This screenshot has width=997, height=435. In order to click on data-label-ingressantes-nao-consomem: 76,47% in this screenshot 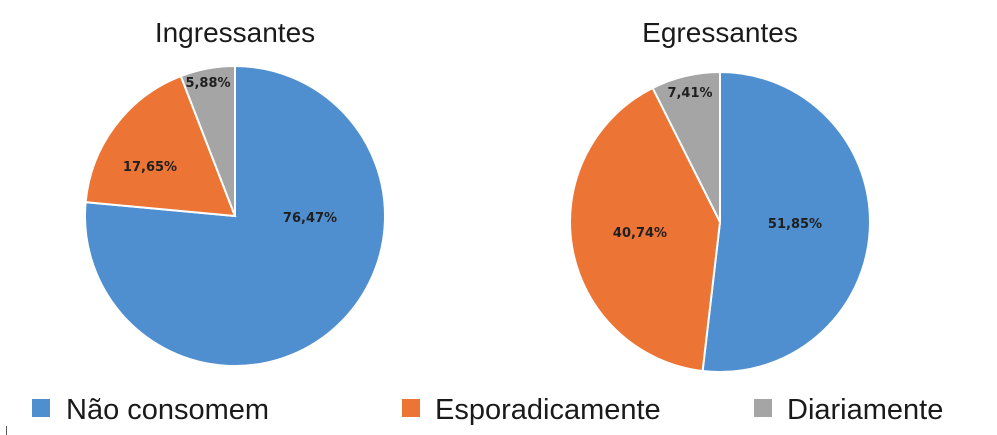, I will do `click(310, 218)`.